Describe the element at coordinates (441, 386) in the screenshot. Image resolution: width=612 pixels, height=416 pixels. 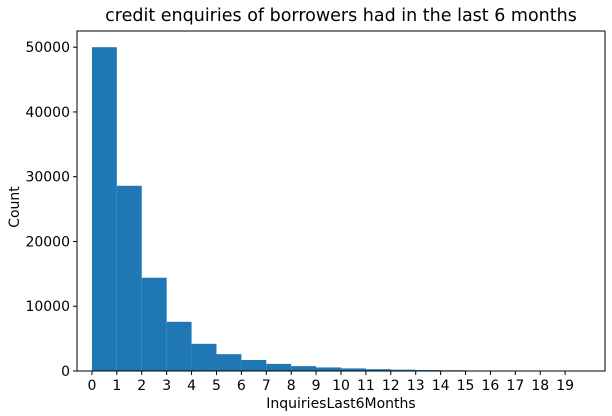
I see `x-tick-label: 14` at that location.